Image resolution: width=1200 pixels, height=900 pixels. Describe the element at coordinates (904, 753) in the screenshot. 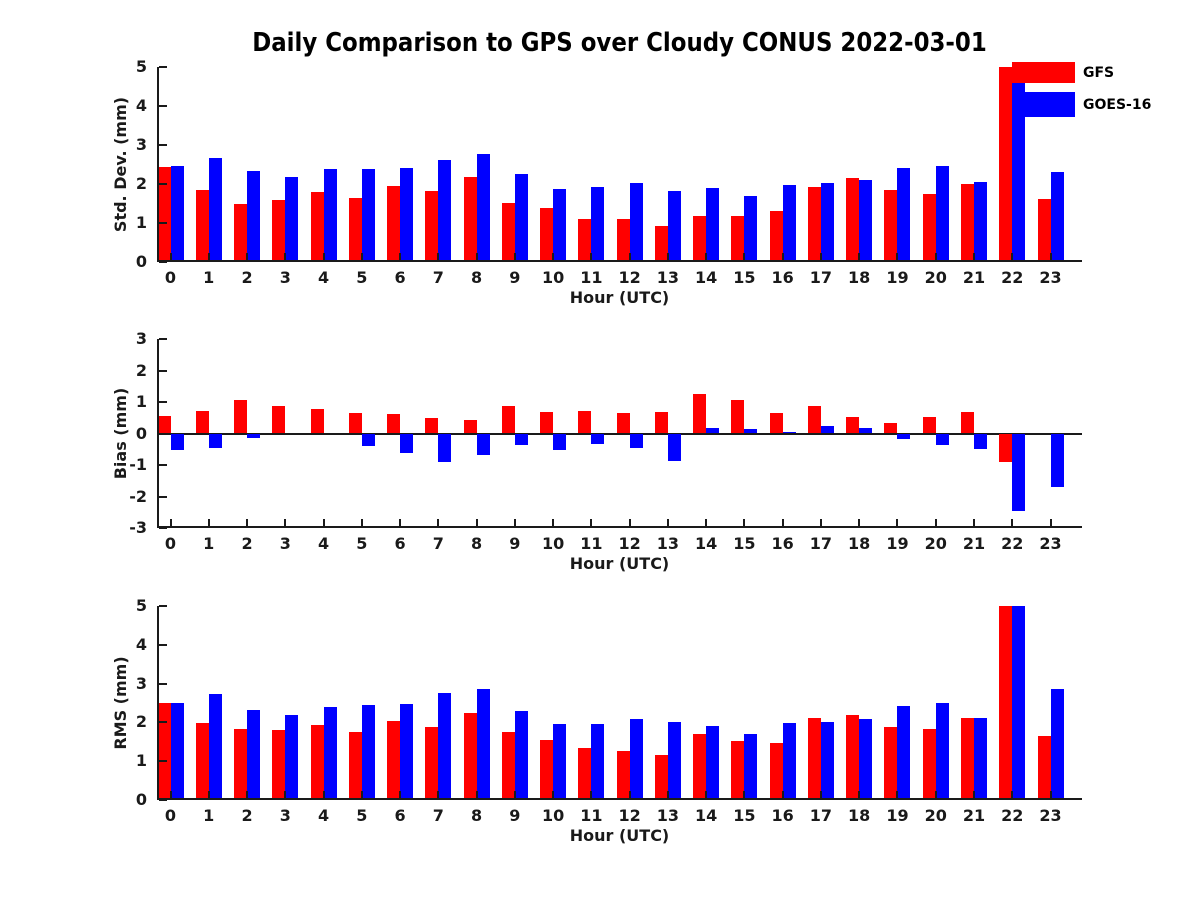

I see `bar-goes-16-h19` at that location.